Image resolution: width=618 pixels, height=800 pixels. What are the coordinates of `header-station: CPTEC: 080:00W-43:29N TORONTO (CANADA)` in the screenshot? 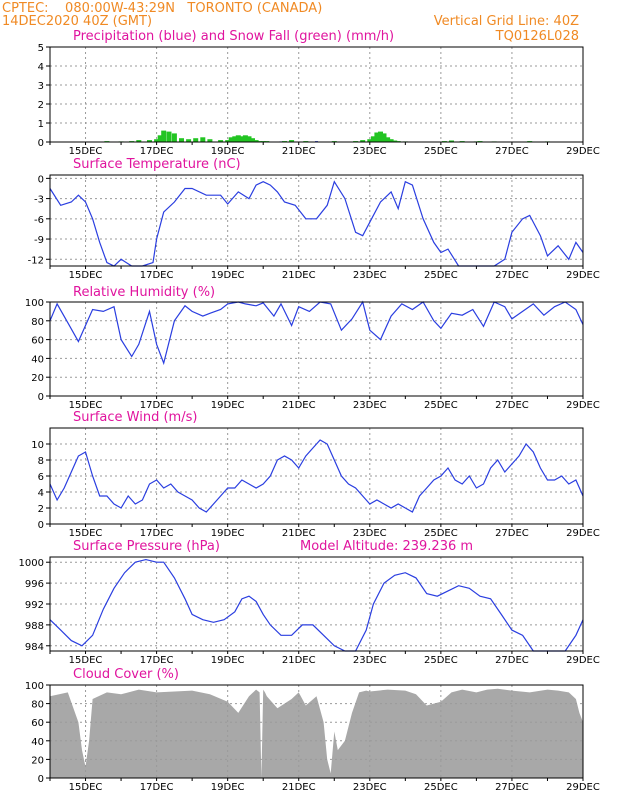 It's located at (162, 8).